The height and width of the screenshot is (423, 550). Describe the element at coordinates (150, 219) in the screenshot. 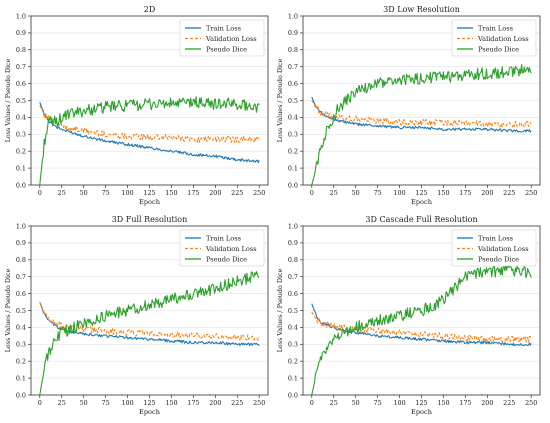

I see `chart-title: 3D Full Resolution` at that location.